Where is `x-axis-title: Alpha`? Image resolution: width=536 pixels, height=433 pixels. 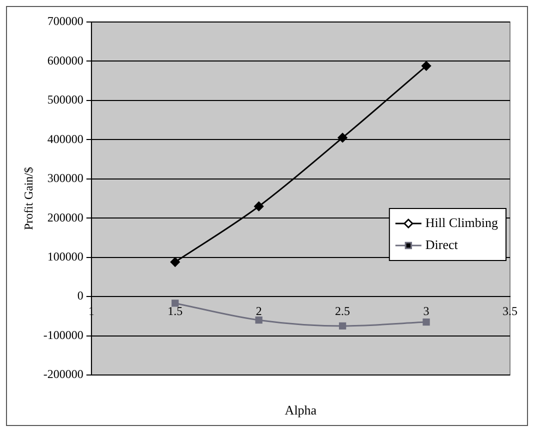
x-axis-title: Alpha is located at coordinates (300, 410).